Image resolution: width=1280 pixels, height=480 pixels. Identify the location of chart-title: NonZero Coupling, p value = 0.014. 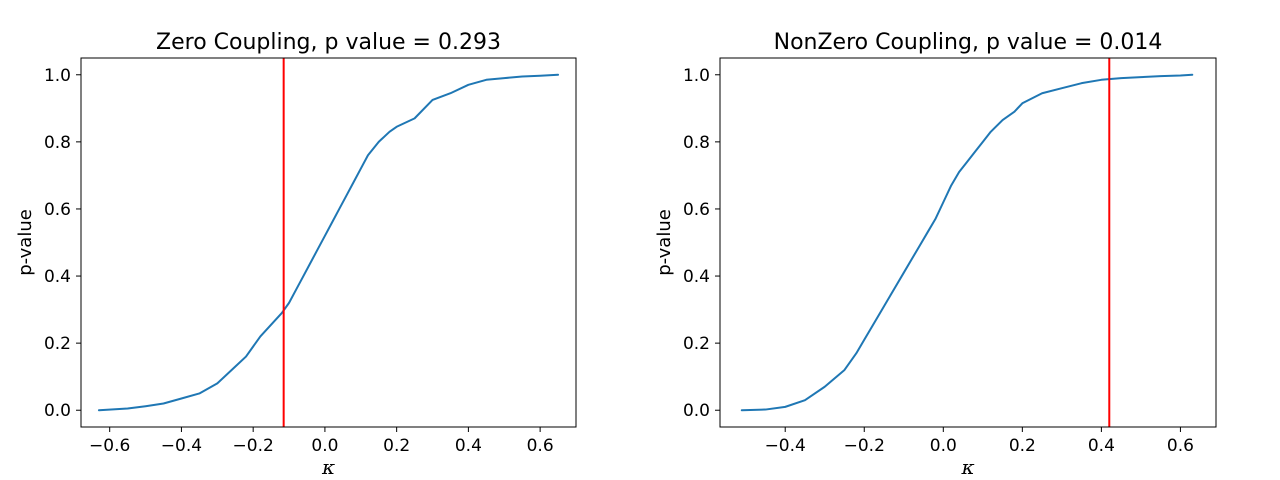
(968, 42).